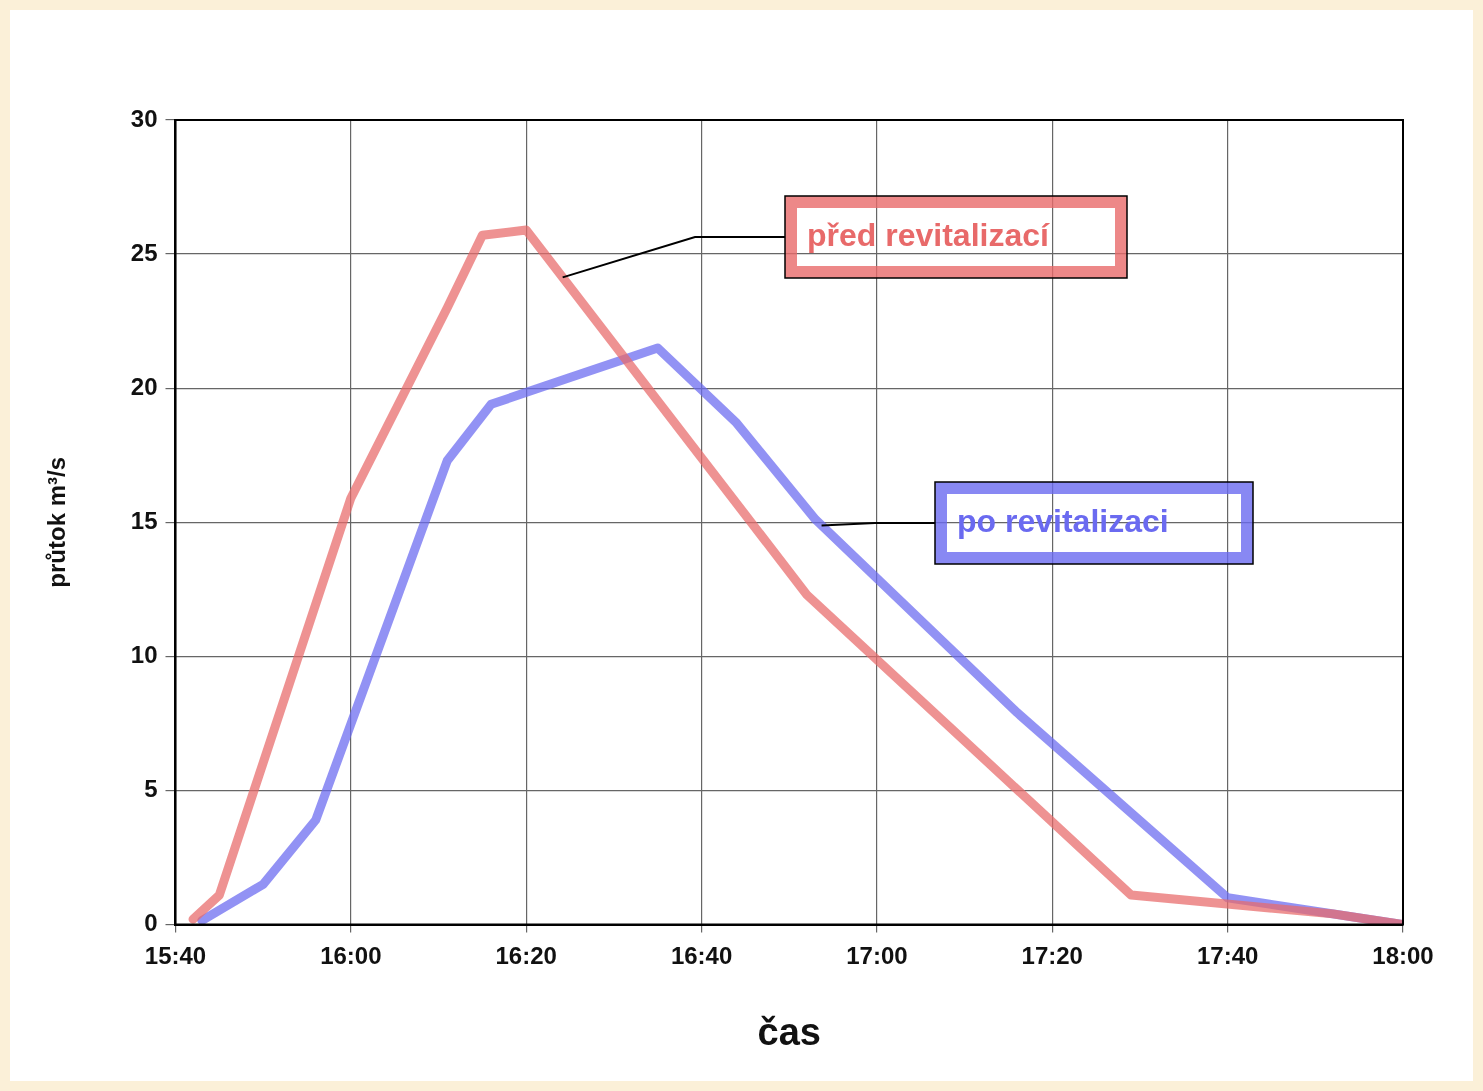  I want to click on x-tick-label: 17:20, so click(1052, 955).